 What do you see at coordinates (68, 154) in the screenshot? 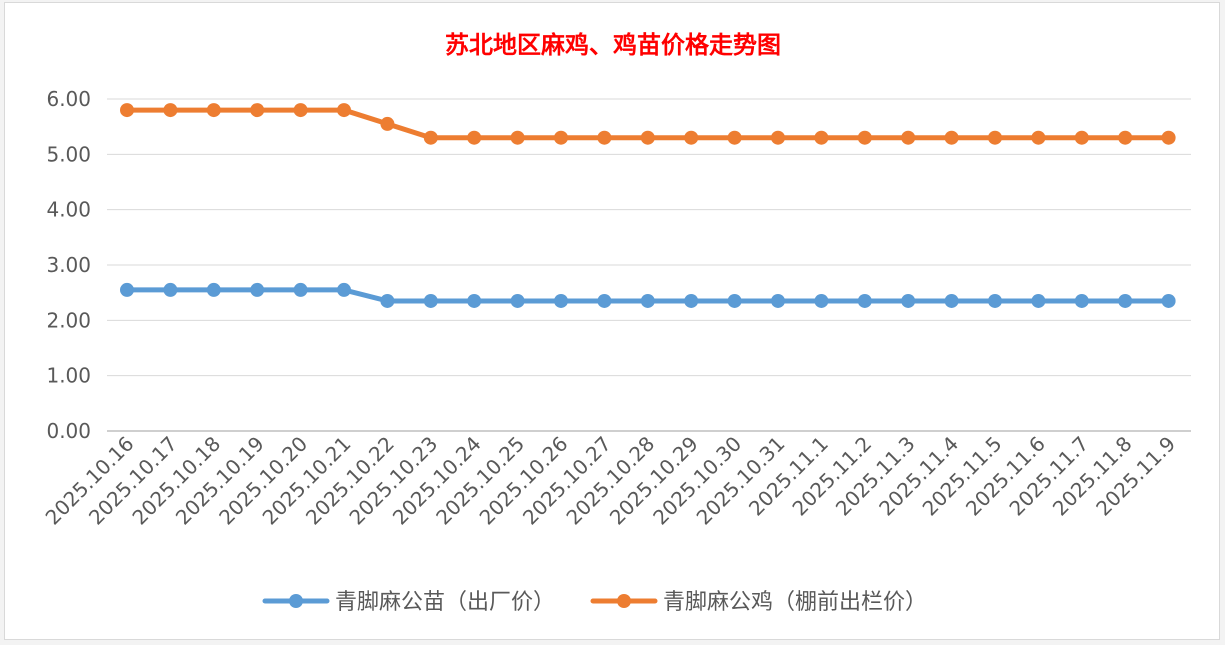
I see `y-tick-label: 5.00` at bounding box center [68, 154].